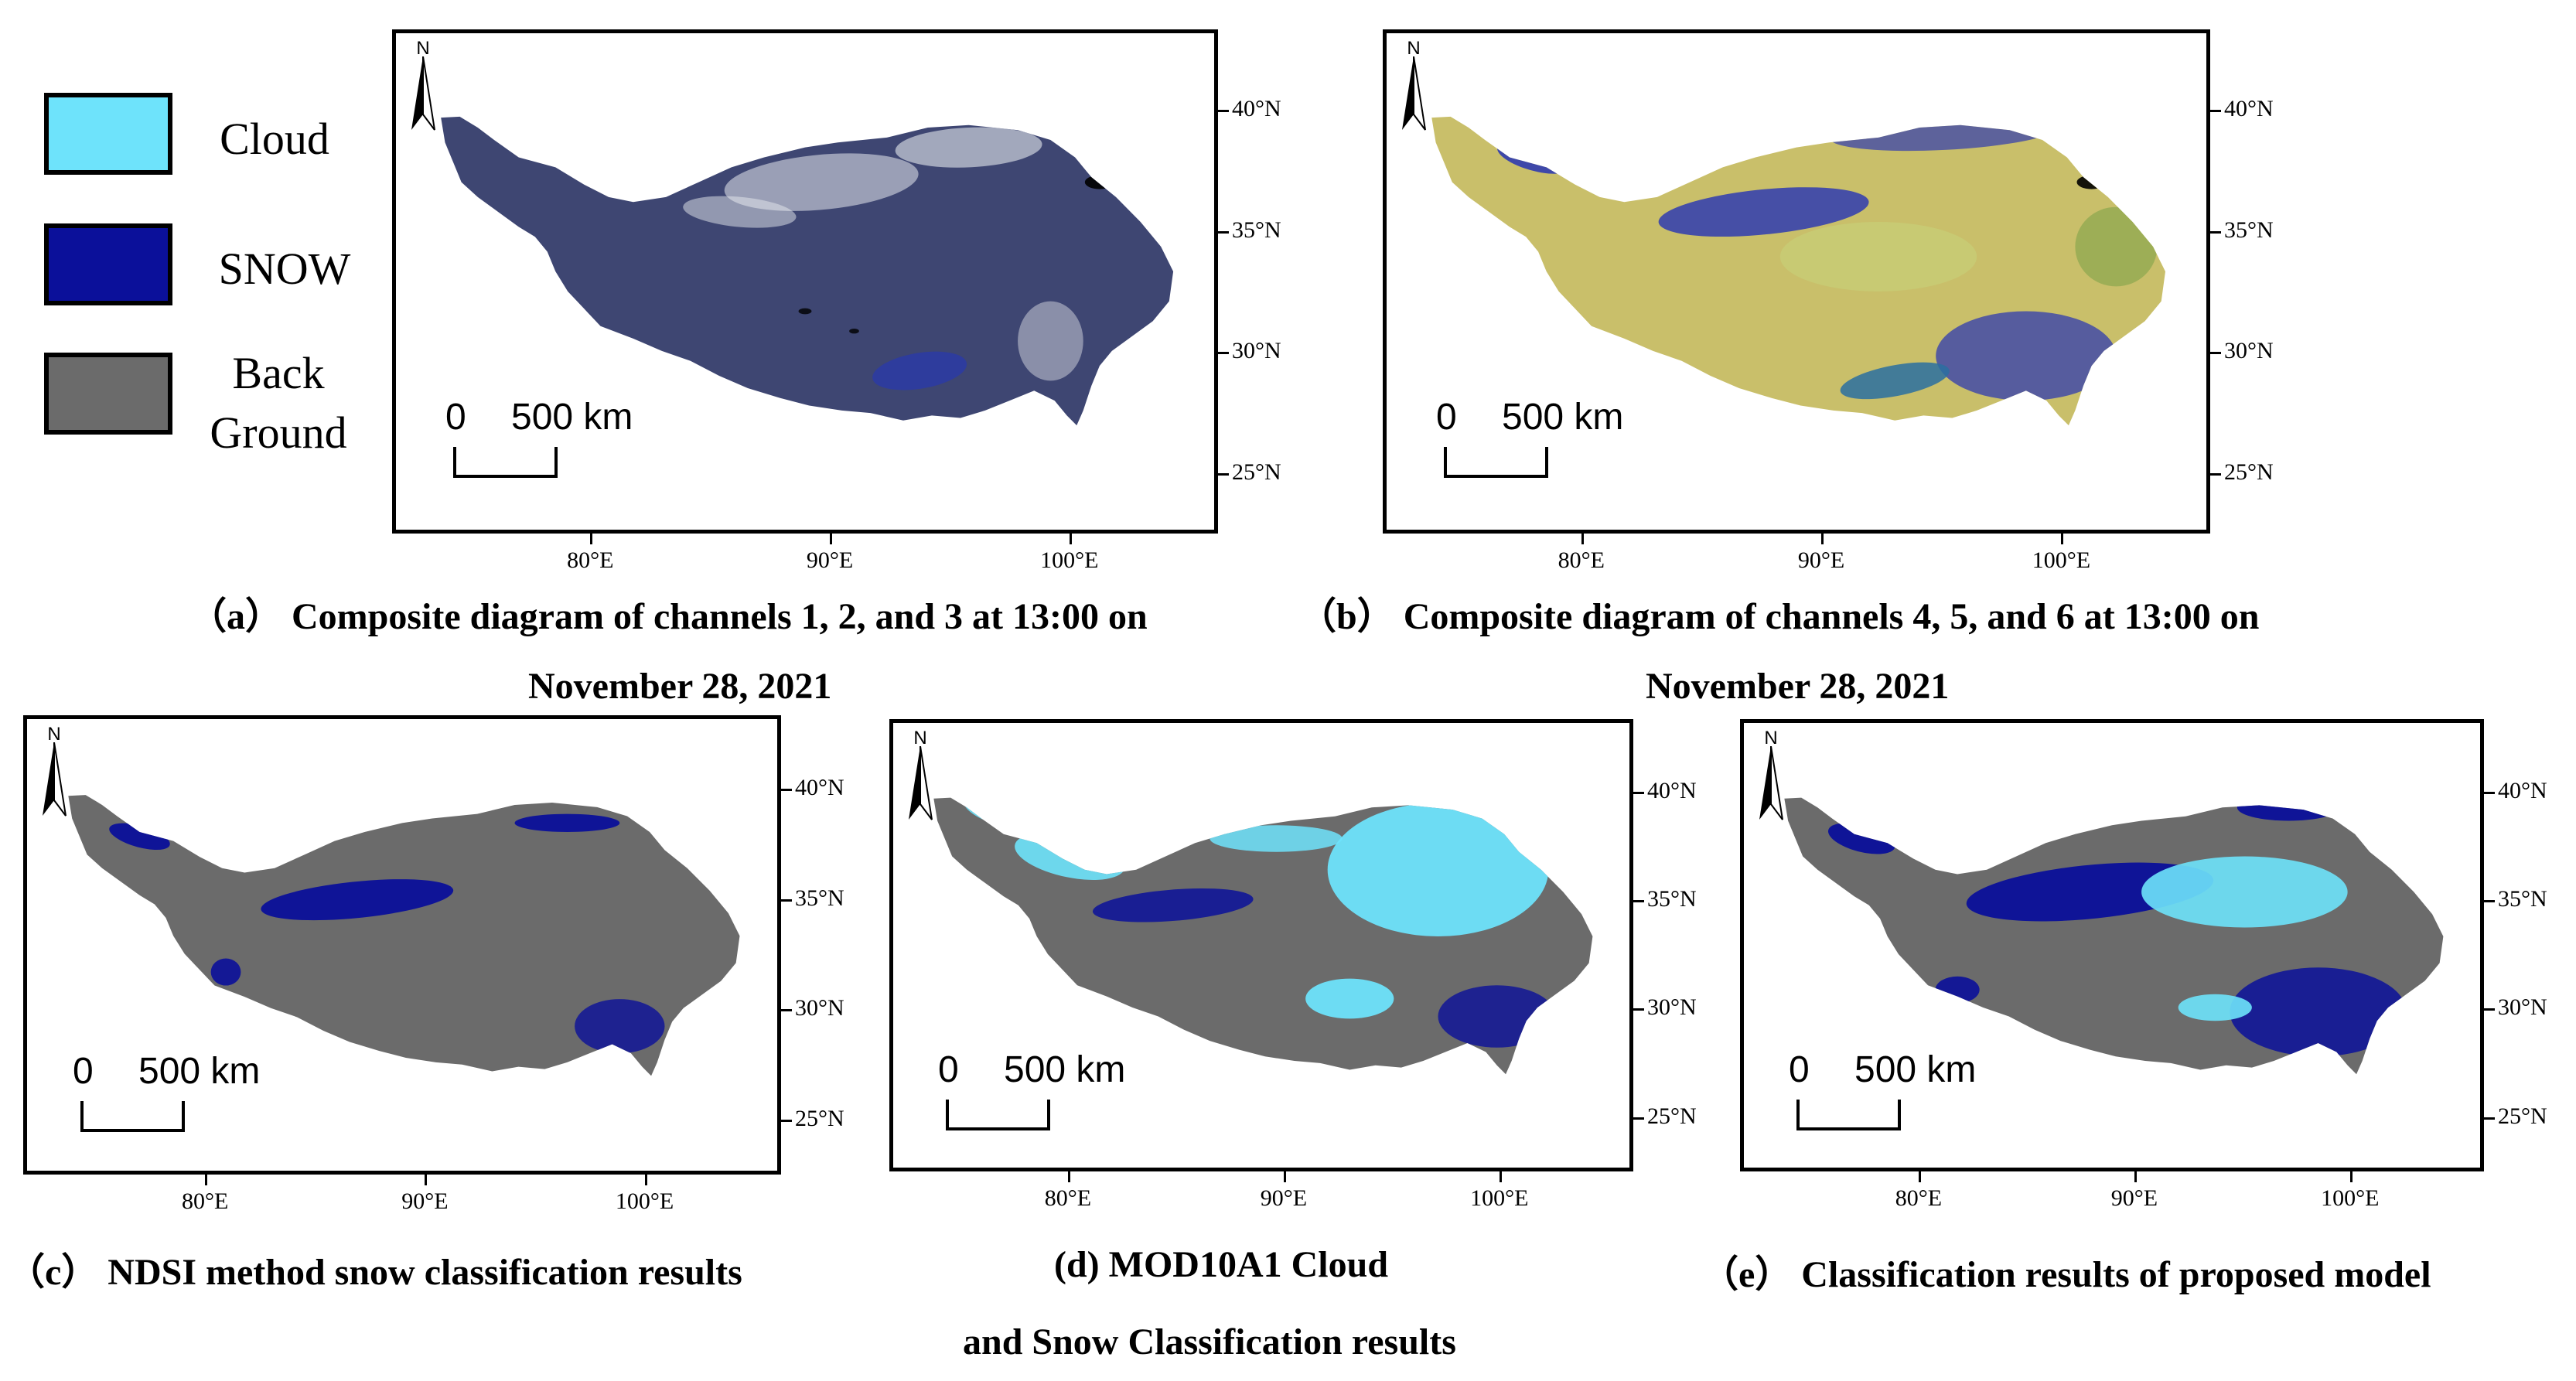 The image size is (2576, 1381). I want to click on legend-swatch-background, so click(108, 394).